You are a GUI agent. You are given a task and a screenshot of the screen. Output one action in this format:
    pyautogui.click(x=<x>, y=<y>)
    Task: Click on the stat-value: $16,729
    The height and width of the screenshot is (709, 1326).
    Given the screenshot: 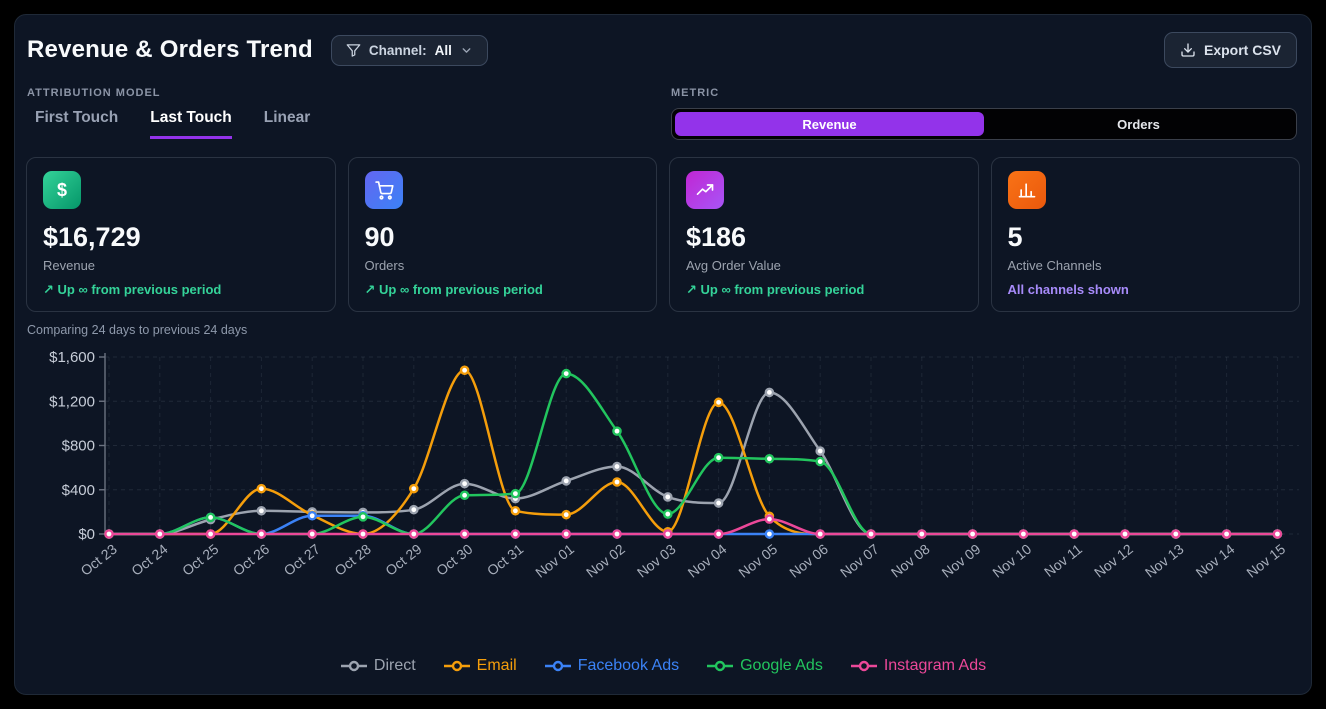 What is the action you would take?
    pyautogui.click(x=92, y=237)
    